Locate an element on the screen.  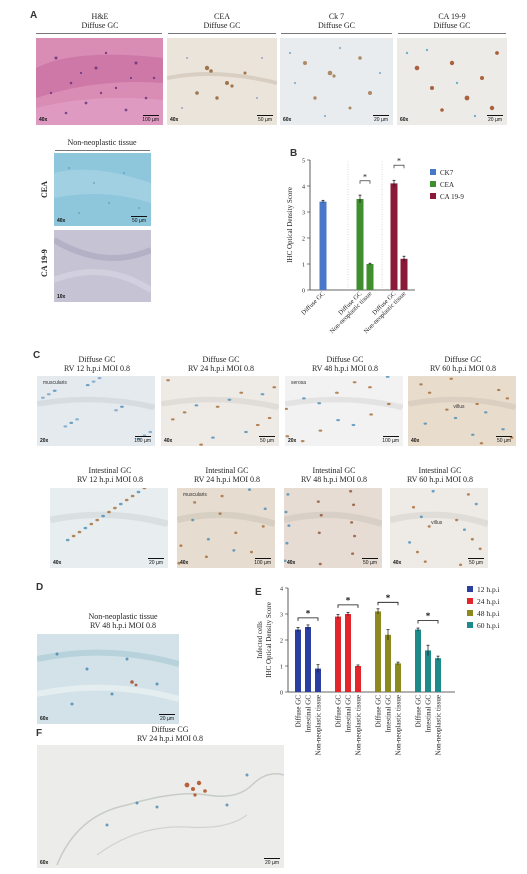
mag-label: 10x is located at coordinates (61, 297).